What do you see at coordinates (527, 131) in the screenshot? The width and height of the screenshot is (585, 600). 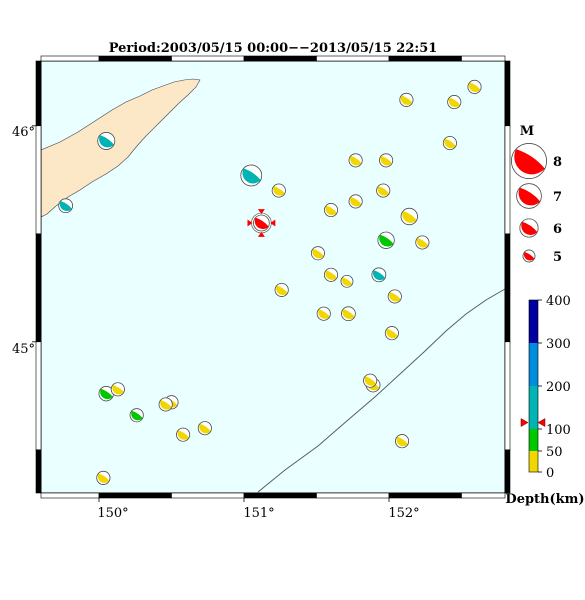 I see `magnitude-legend-header: M` at bounding box center [527, 131].